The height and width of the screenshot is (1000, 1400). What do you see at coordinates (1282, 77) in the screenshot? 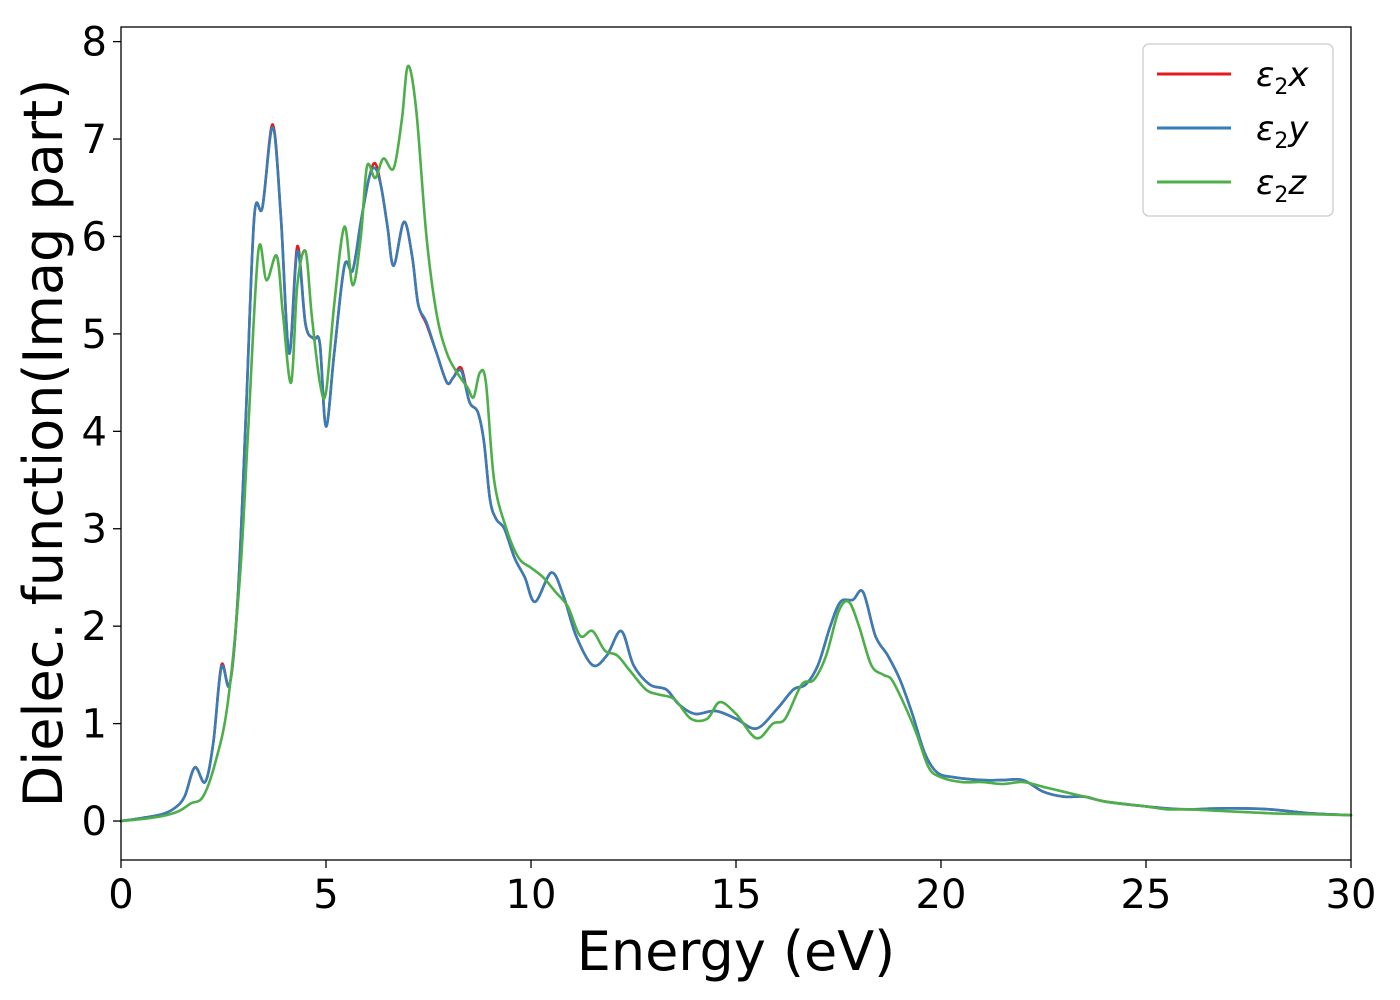
I see `legend-label-x: ε2x` at bounding box center [1282, 77].